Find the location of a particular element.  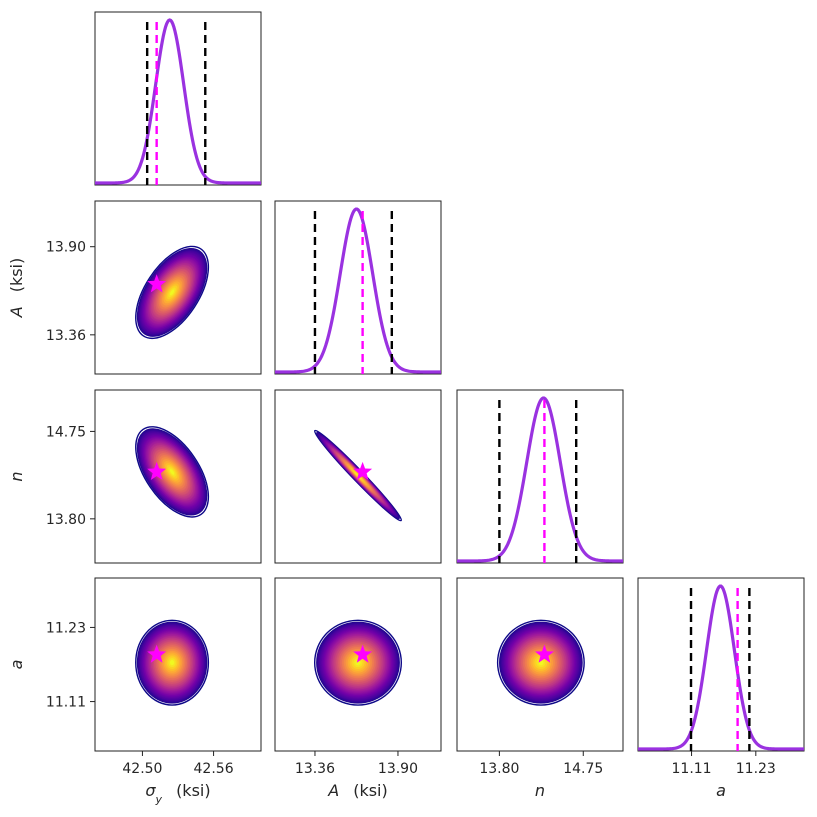

contour-panel-a-vs-n is located at coordinates (540, 664).